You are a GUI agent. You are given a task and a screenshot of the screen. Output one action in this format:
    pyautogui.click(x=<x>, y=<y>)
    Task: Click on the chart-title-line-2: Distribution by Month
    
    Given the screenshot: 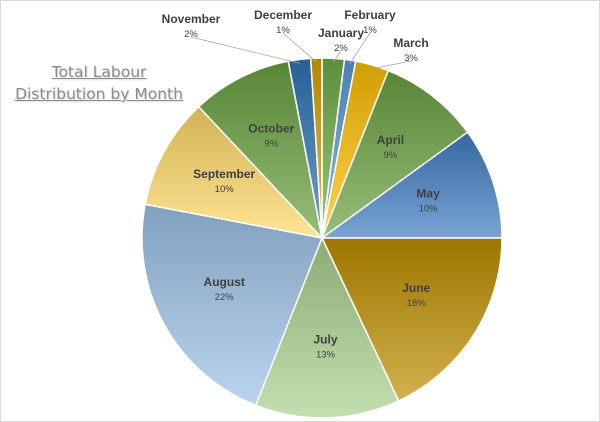 What is the action you would take?
    pyautogui.click(x=99, y=94)
    